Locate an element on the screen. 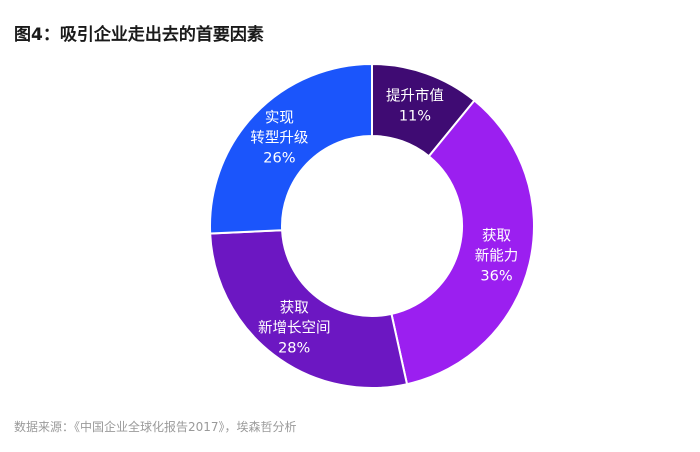 This screenshot has height=452, width=700. slice-name-line: 转型升级 is located at coordinates (279, 138).